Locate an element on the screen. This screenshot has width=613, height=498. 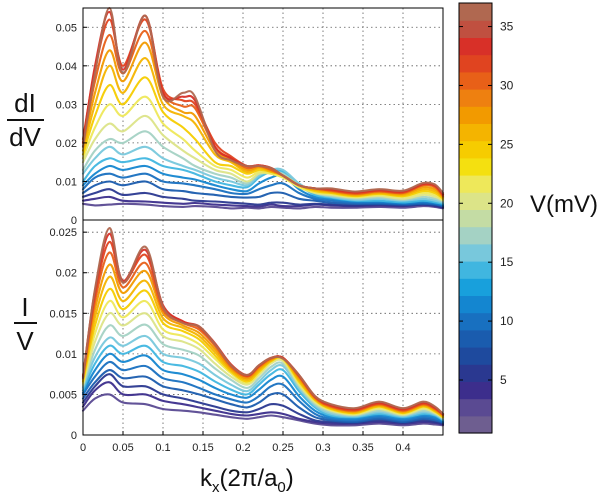
bottom-ylabel-denominator: V is located at coordinates (25, 341).